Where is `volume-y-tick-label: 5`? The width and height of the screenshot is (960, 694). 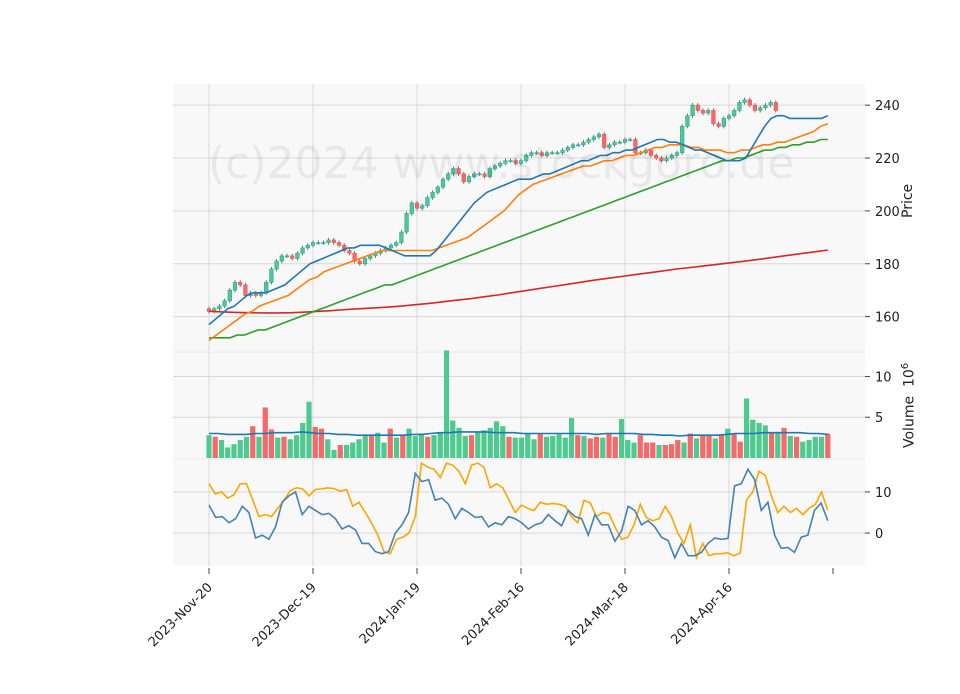
volume-y-tick-label: 5 is located at coordinates (879, 418).